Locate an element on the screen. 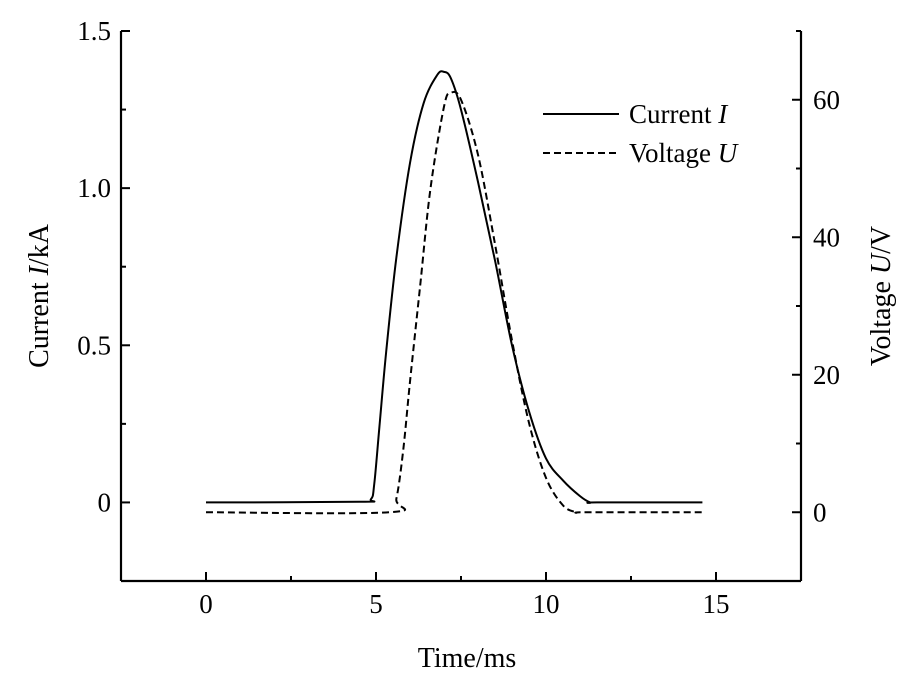 This screenshot has height=698, width=908. x-tick-label: 5 is located at coordinates (376, 604).